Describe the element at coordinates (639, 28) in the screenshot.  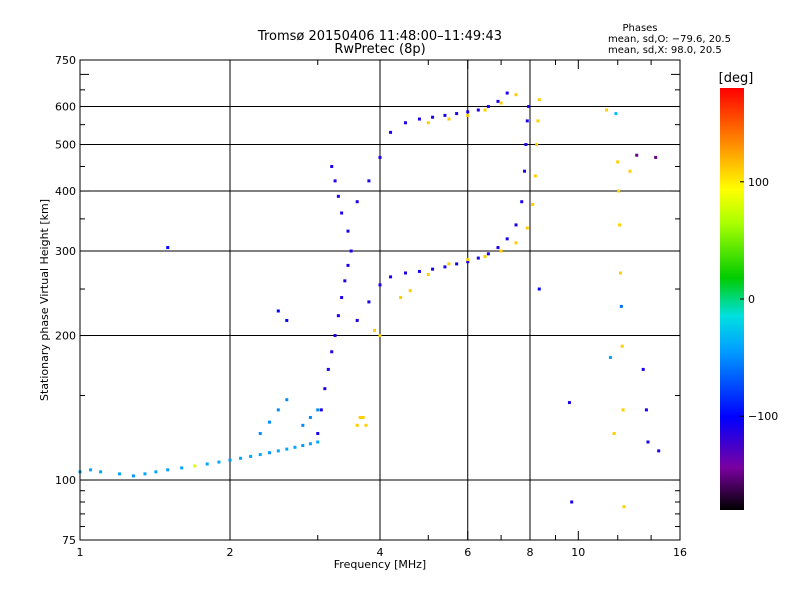
I see `phases-heading: Phases` at that location.